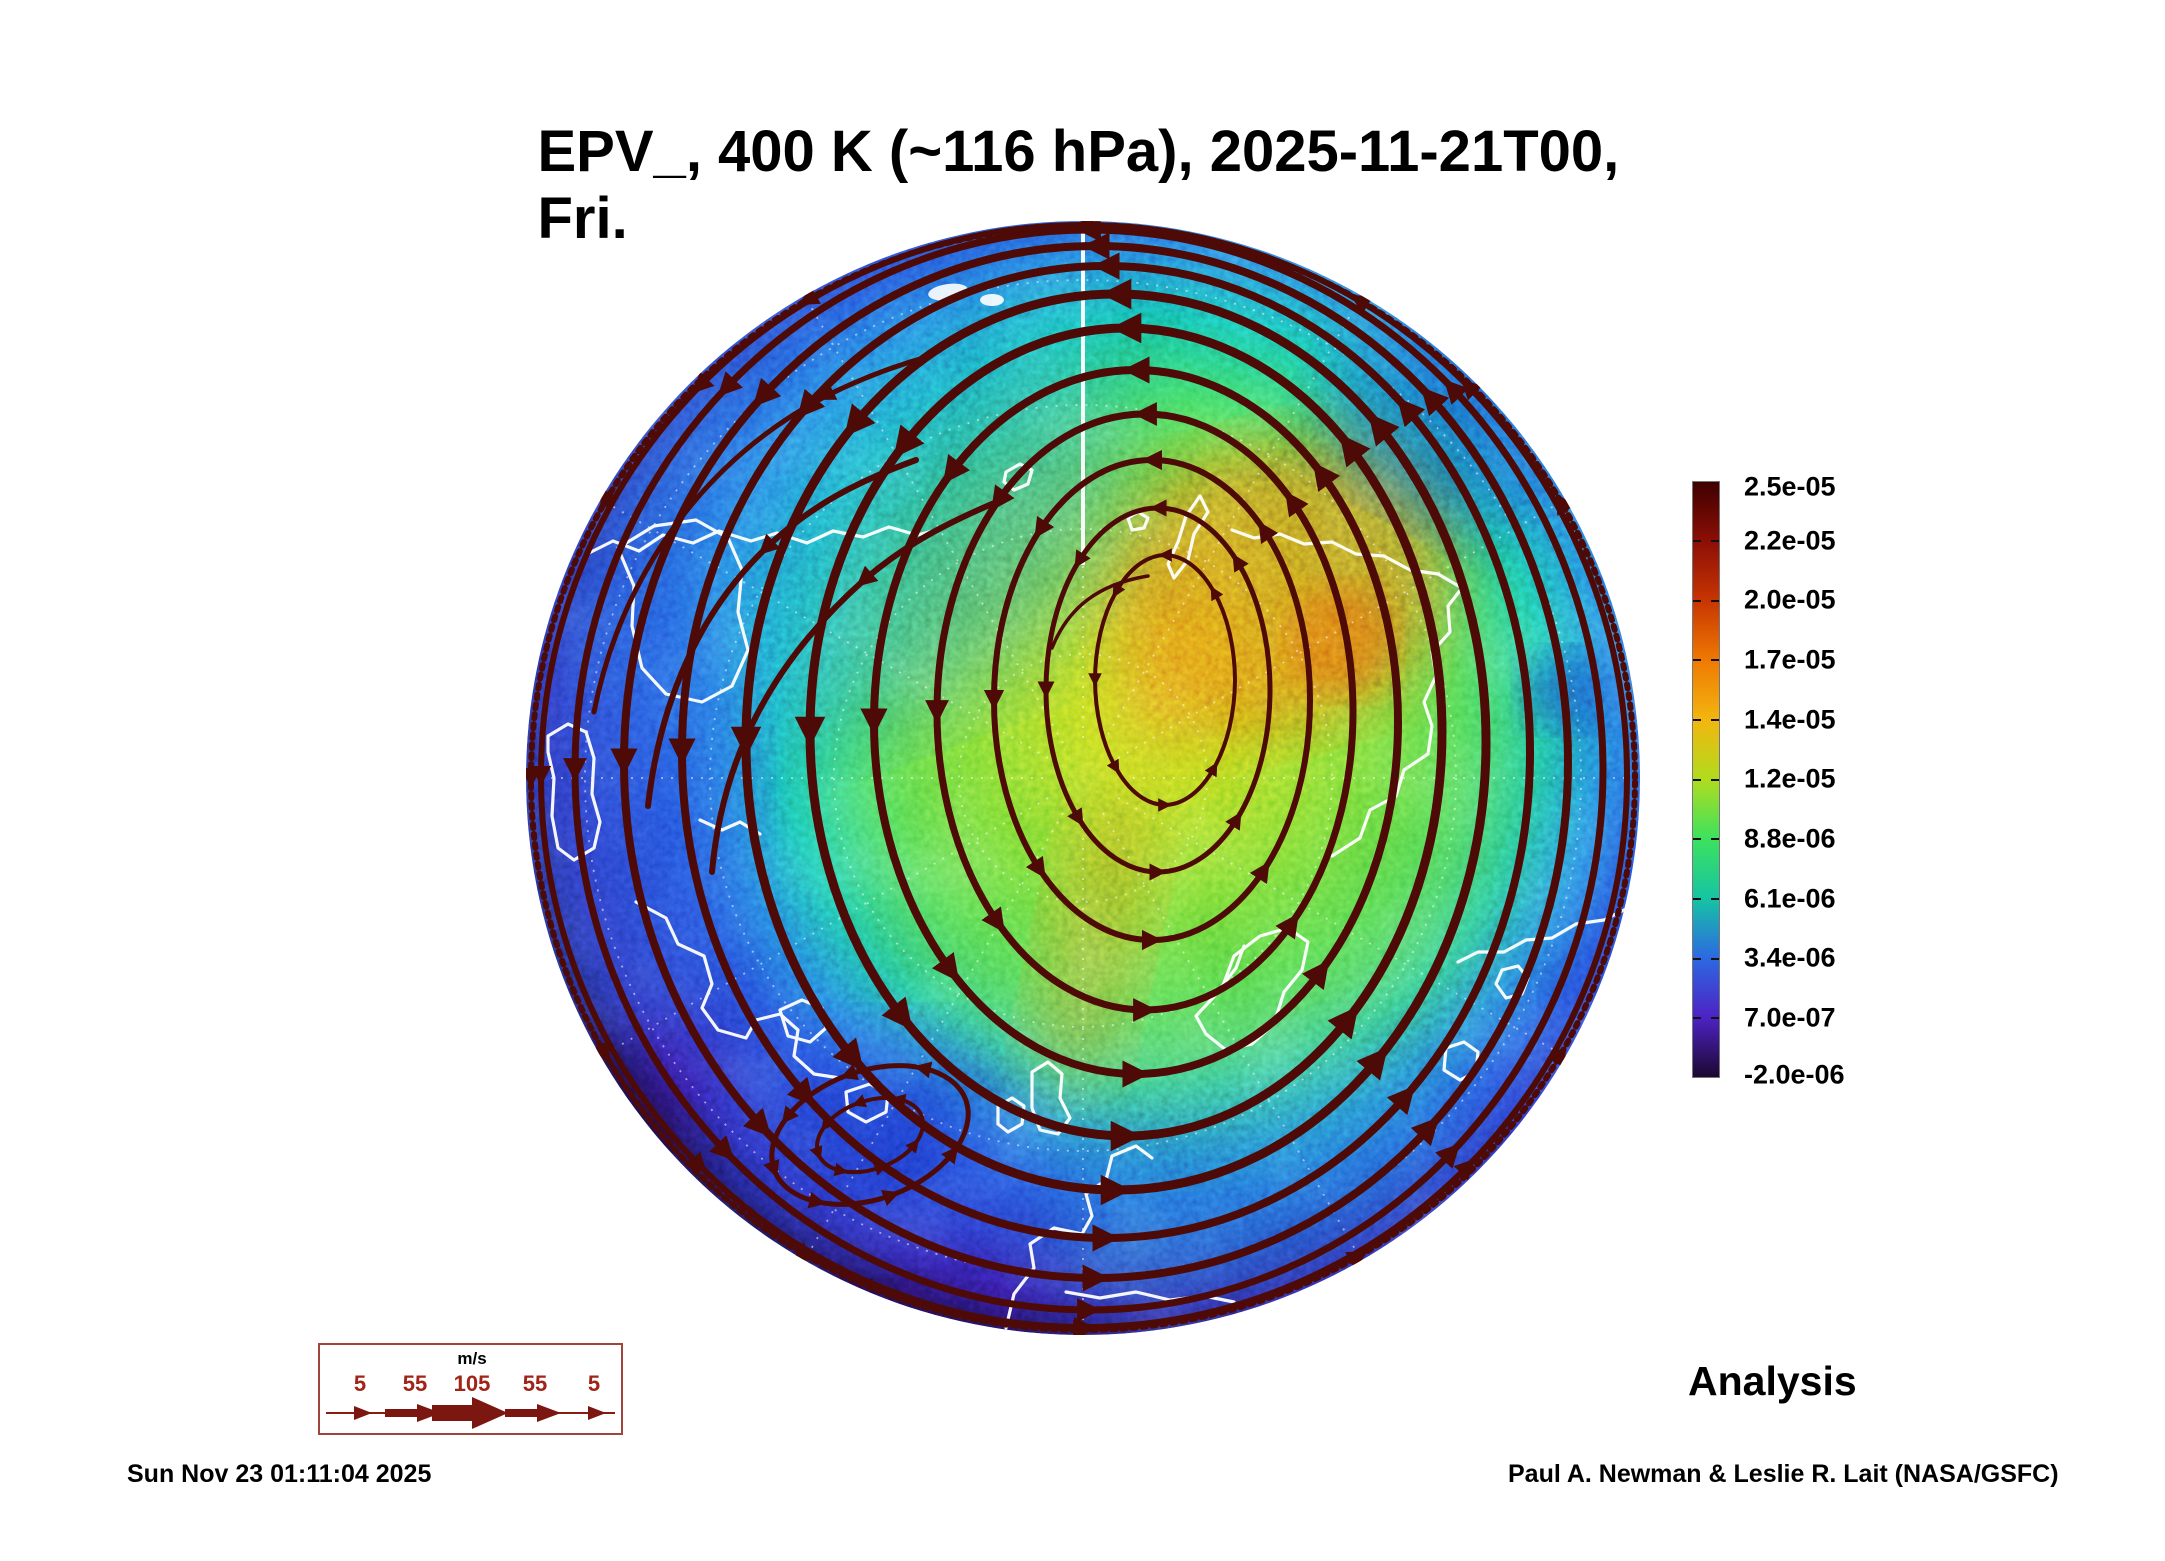  Describe the element at coordinates (1790, 659) in the screenshot. I see `colorbar-tick-label: 1.7e-05` at that location.